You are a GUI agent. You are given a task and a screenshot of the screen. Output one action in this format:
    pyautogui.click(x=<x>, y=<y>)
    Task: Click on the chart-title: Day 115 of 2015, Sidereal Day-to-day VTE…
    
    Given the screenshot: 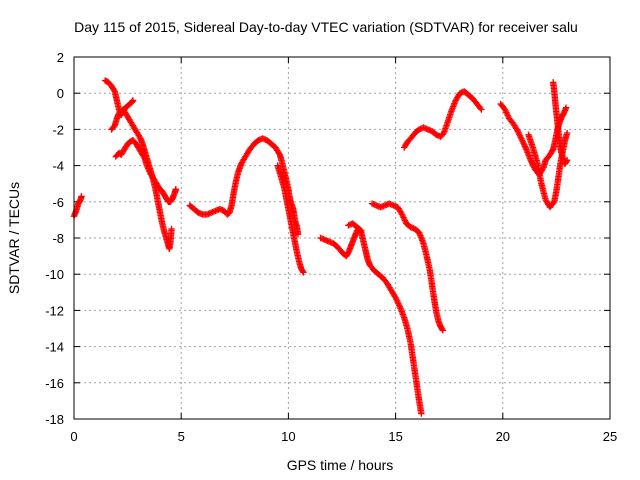 What is the action you would take?
    pyautogui.click(x=326, y=27)
    